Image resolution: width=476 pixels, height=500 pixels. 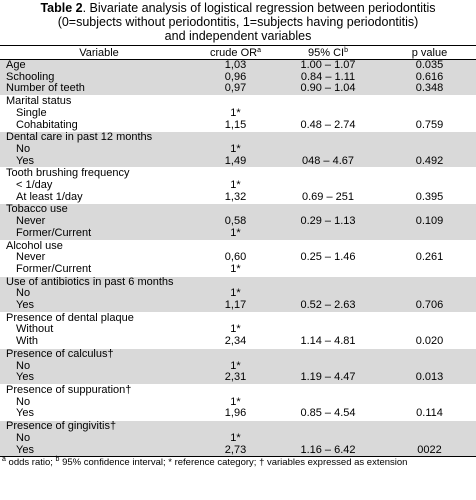 I want to click on table-row: Presence of gingivitis†, so click(x=238, y=426).